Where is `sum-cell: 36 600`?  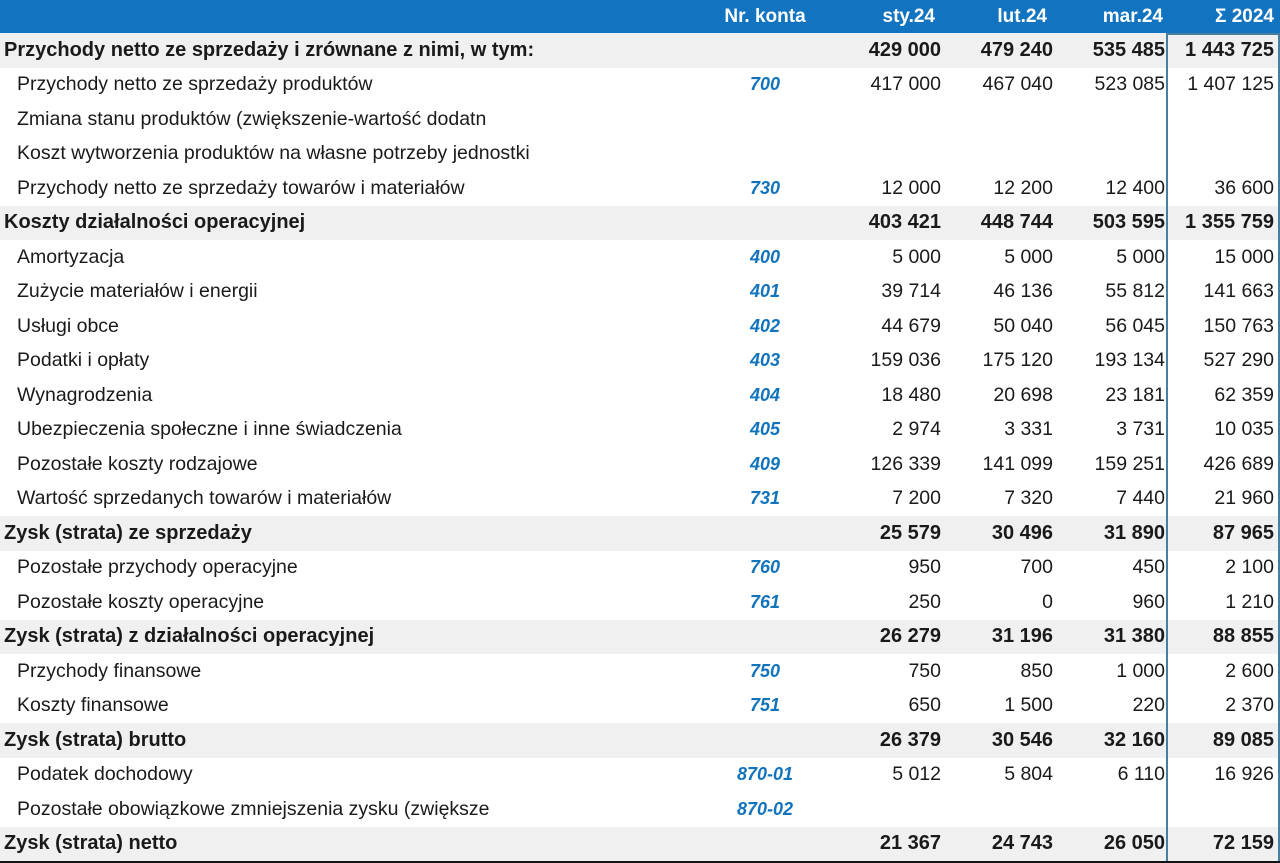
sum-cell: 36 600 is located at coordinates (1244, 187).